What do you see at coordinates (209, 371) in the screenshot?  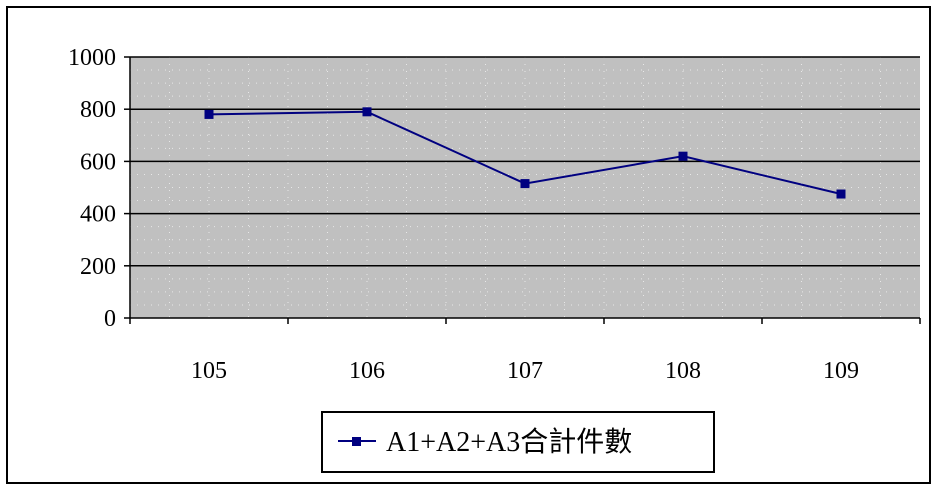 I see `x-tick-label: 105` at bounding box center [209, 371].